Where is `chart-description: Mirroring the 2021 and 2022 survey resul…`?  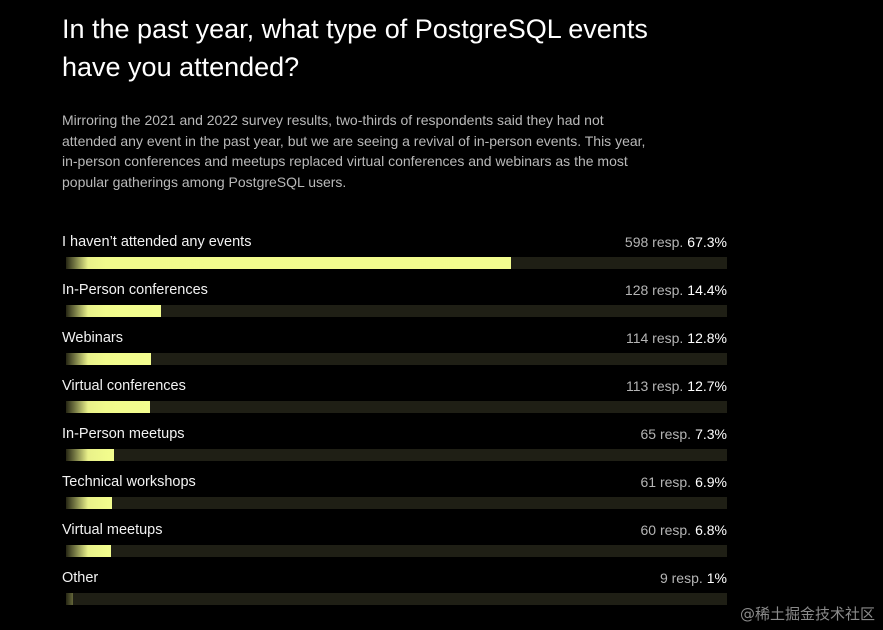 chart-description: Mirroring the 2021 and 2022 survey resul… is located at coordinates (354, 151).